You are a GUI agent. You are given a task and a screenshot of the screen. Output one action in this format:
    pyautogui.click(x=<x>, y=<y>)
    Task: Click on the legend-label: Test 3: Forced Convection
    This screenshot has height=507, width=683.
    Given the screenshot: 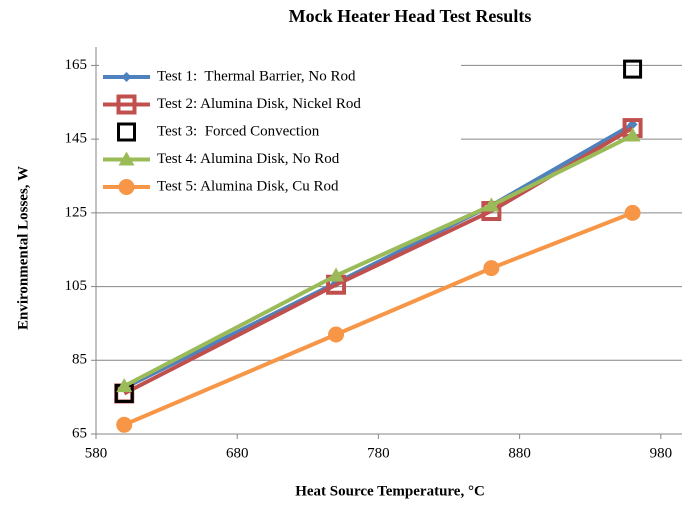 What is the action you would take?
    pyautogui.click(x=238, y=131)
    